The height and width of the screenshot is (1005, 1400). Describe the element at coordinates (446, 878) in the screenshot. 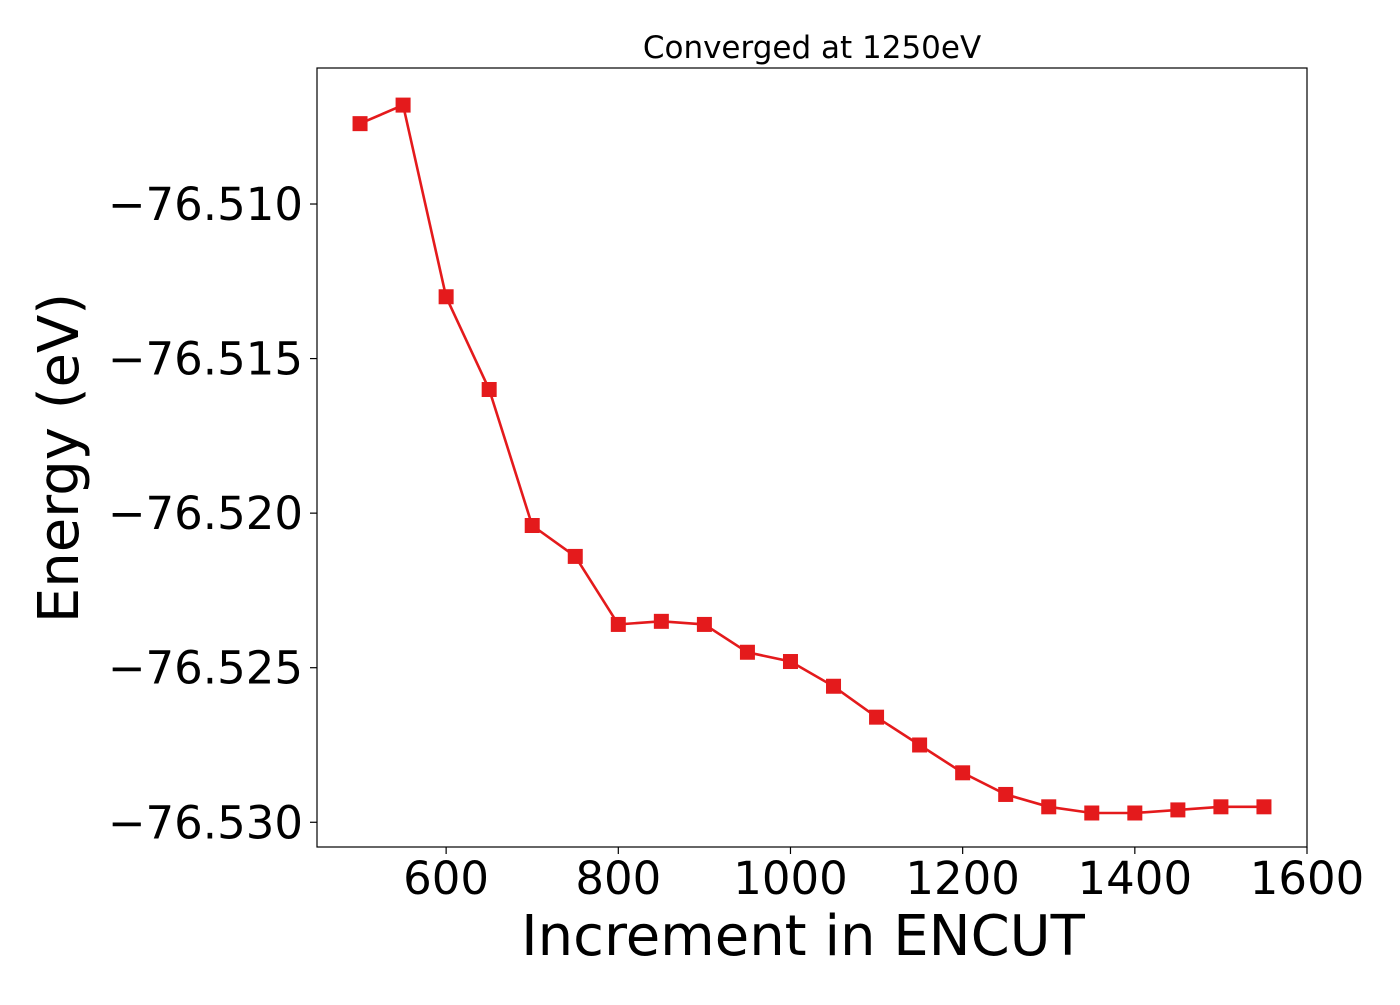

I see `x-tick-label: 600` at that location.